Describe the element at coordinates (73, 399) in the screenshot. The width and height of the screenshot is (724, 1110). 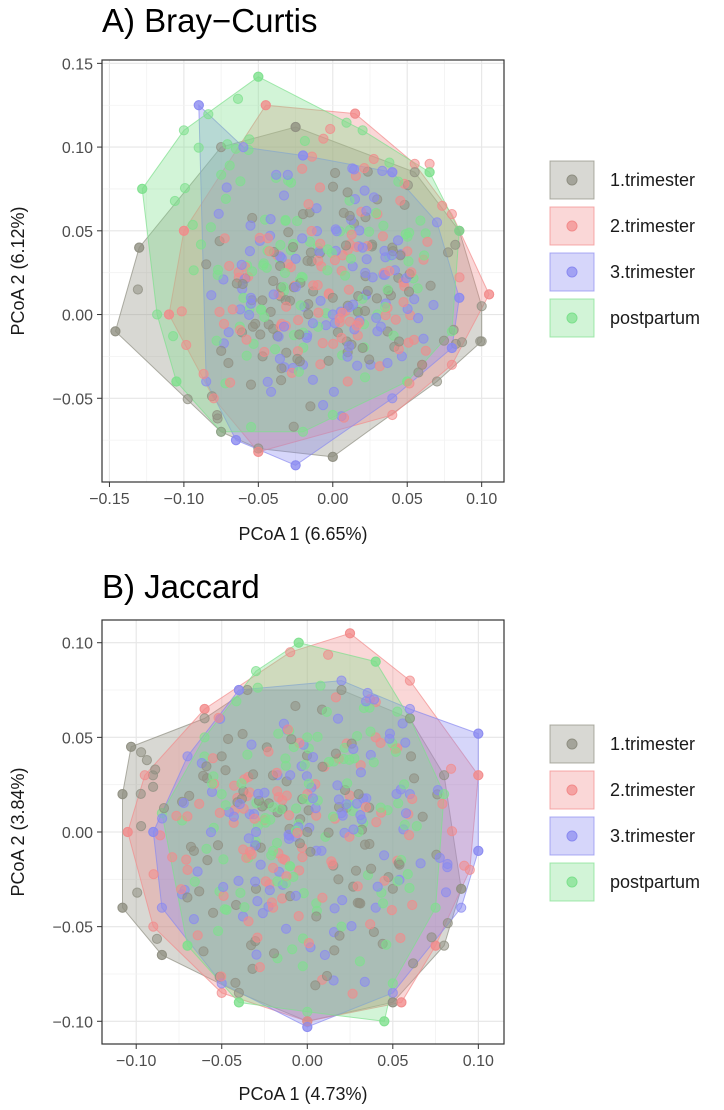
I see `y-tick-label: −0.05` at that location.